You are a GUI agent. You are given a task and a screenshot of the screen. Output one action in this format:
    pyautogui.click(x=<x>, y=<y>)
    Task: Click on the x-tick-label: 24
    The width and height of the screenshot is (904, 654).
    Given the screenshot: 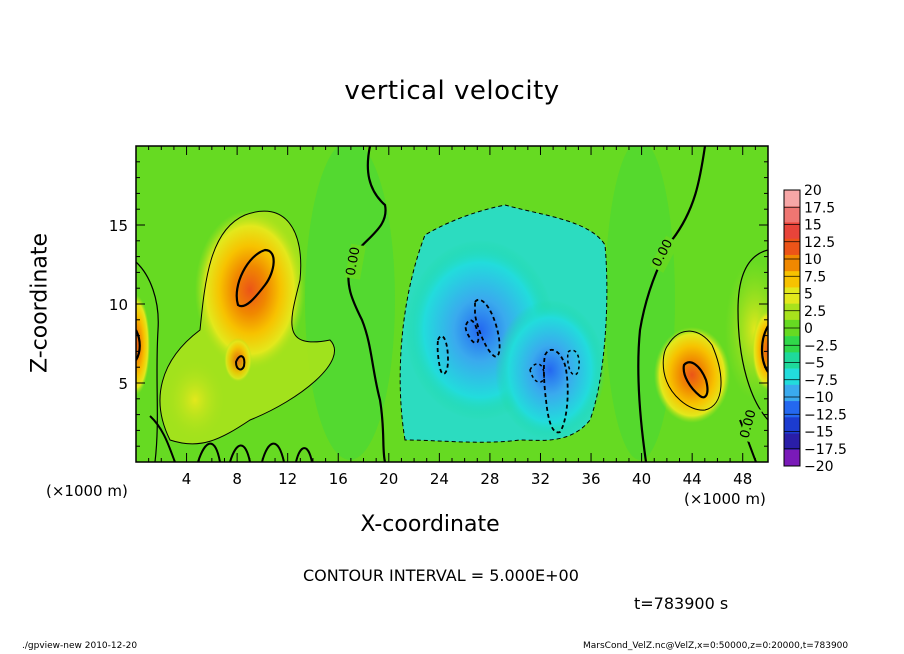 What is the action you would take?
    pyautogui.click(x=439, y=479)
    